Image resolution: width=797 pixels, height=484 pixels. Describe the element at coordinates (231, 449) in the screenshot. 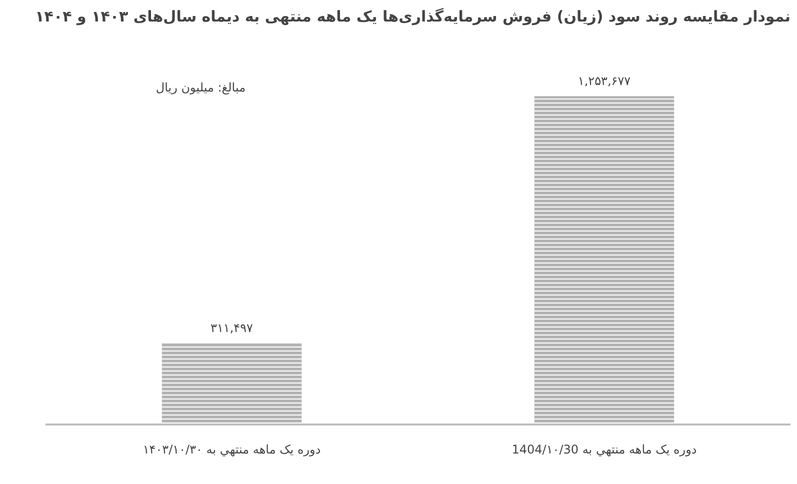

I see `x-tick-label: دوره یک ماهه منتهي به ۱۴۰۳/۱۰/۳۰` at that location.